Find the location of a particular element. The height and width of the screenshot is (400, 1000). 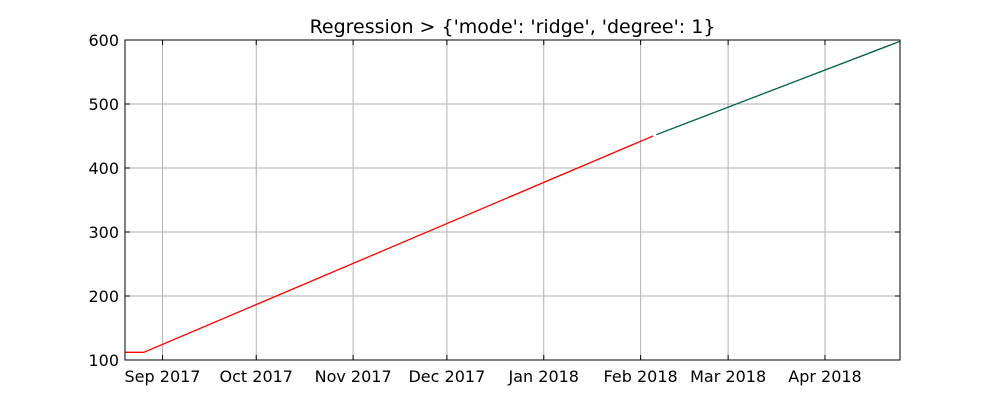

y-tick-label: 600 is located at coordinates (103, 40).